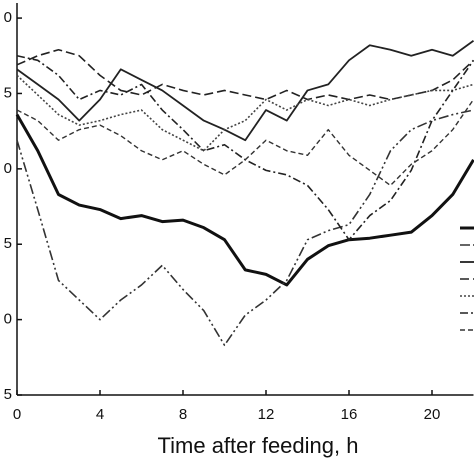  Describe the element at coordinates (349, 414) in the screenshot. I see `x-tick-label: 16` at that location.